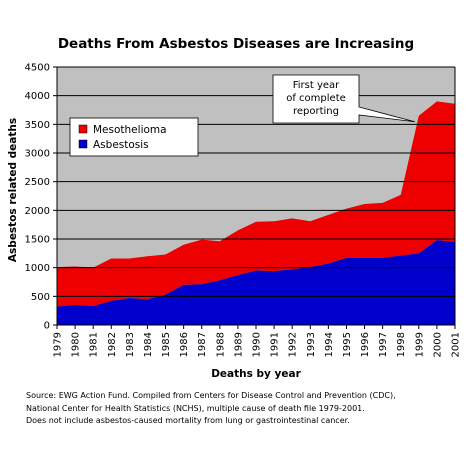 The width and height of the screenshot is (470, 450). Describe the element at coordinates (238, 344) in the screenshot. I see `x-tick-label: 1989` at that location.